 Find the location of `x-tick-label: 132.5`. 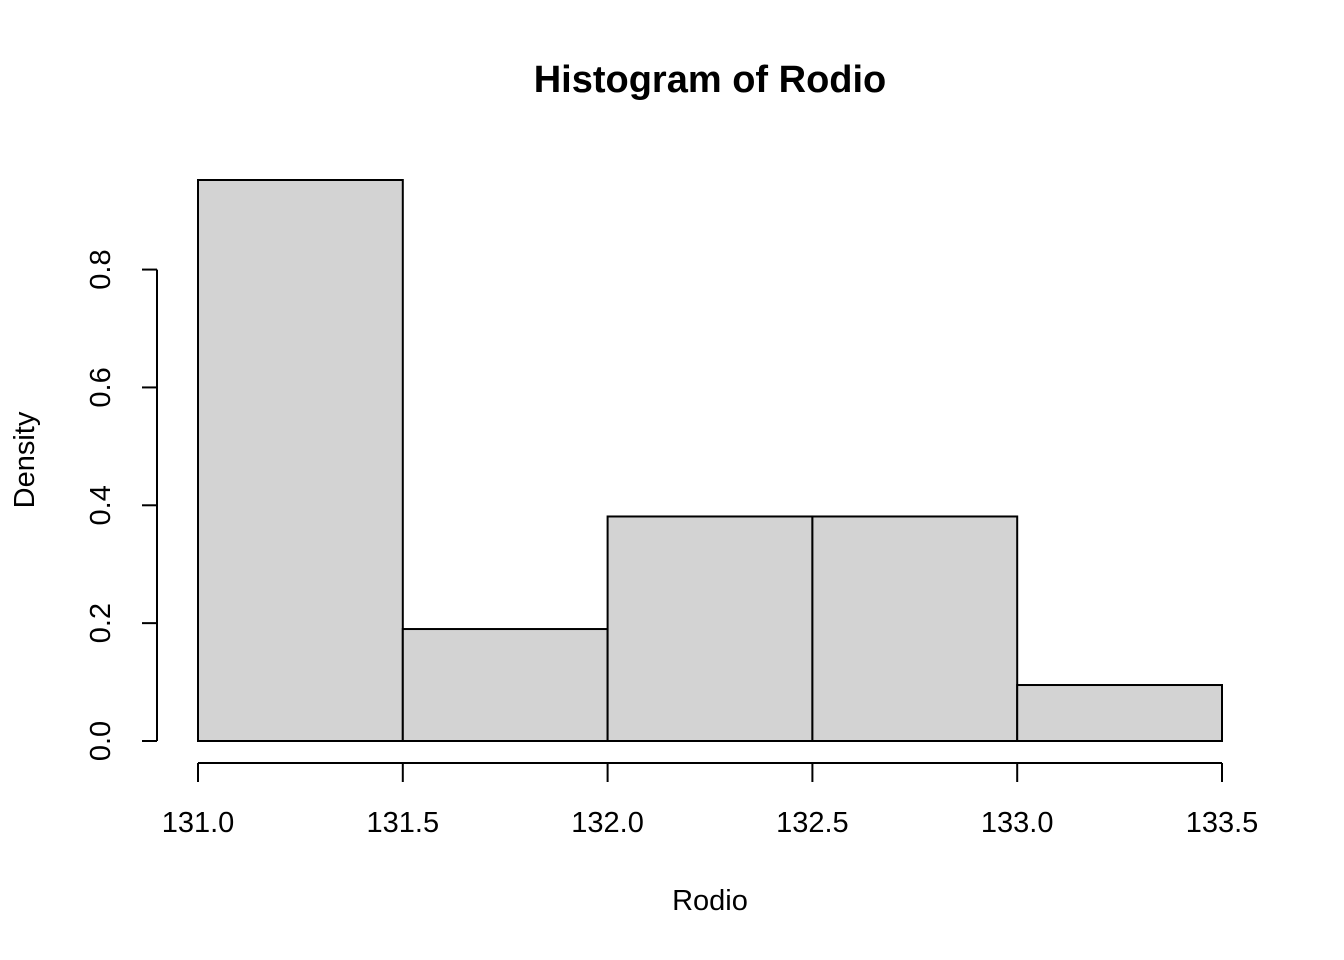

x-tick-label: 132.5 is located at coordinates (812, 823).